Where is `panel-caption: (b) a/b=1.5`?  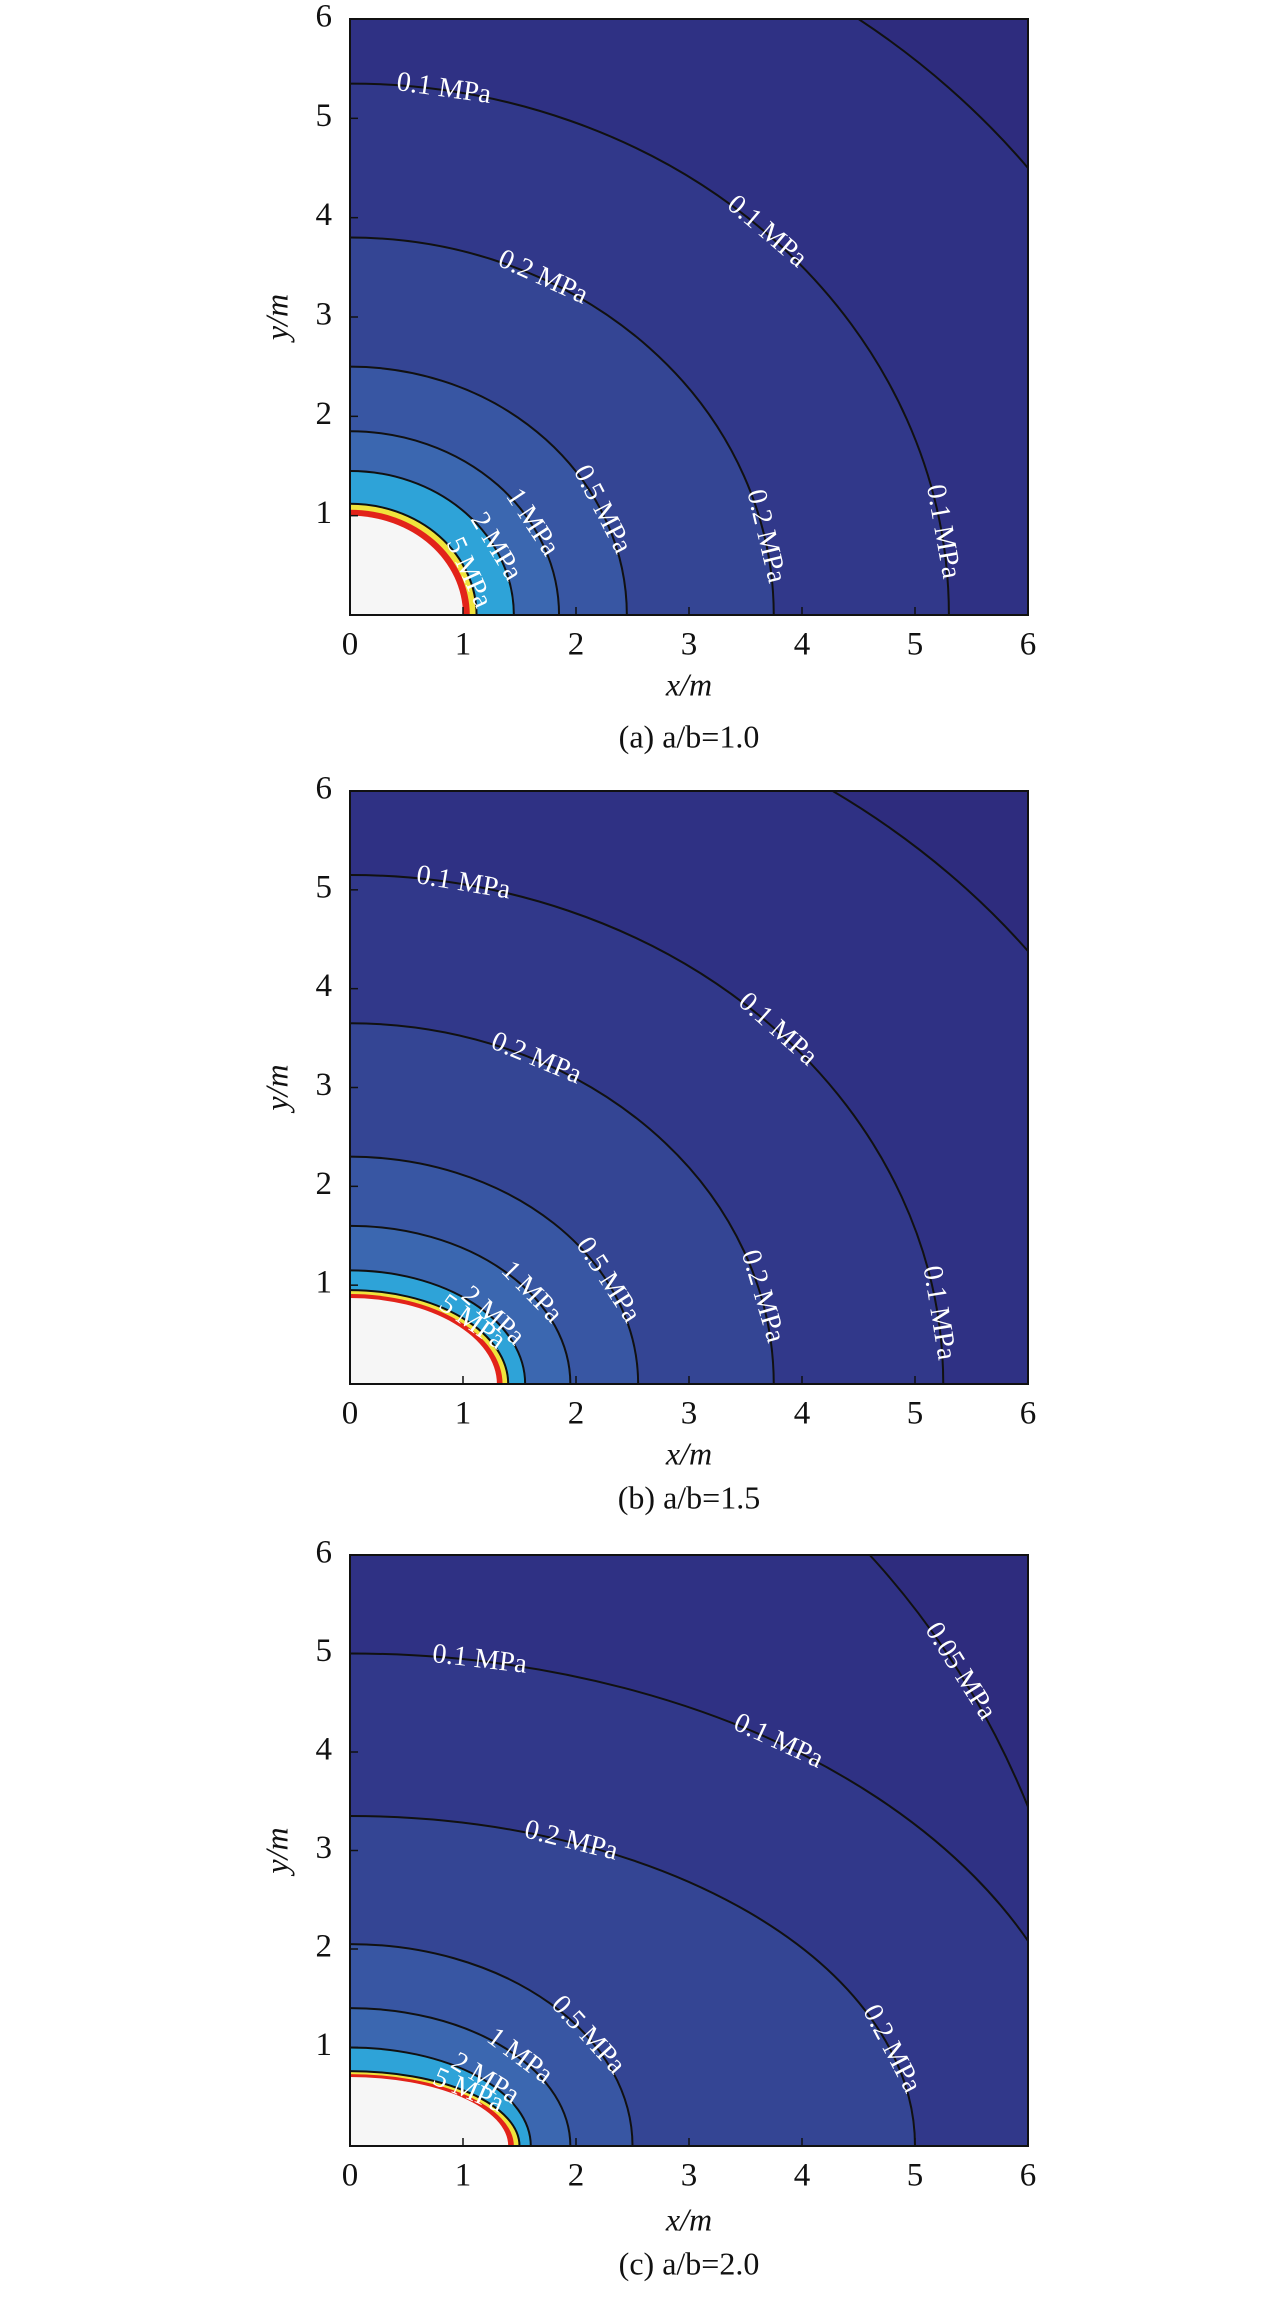
panel-caption: (b) a/b=1.5 is located at coordinates (689, 1497).